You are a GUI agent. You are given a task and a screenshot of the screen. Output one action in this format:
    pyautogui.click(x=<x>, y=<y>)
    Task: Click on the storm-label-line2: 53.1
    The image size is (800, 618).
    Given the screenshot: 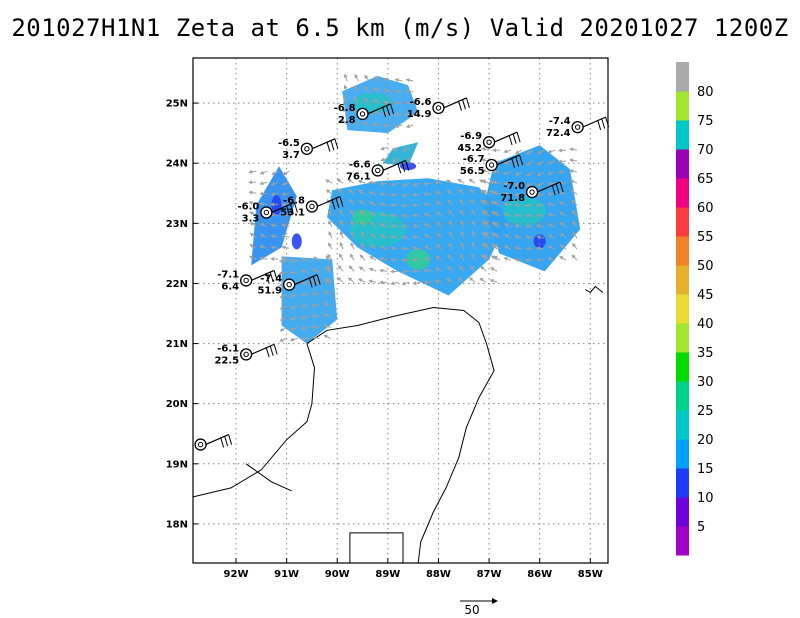 What is the action you would take?
    pyautogui.click(x=292, y=212)
    